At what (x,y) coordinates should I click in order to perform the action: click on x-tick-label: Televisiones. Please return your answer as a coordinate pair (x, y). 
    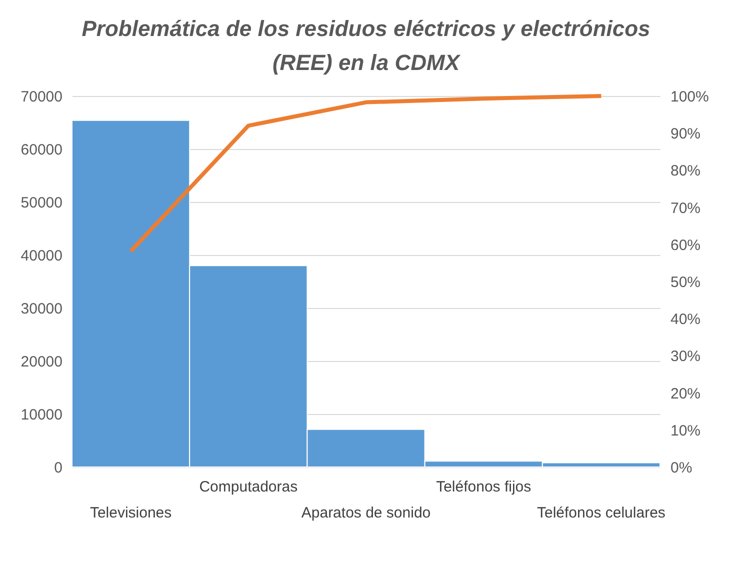
    Looking at the image, I should click on (131, 513).